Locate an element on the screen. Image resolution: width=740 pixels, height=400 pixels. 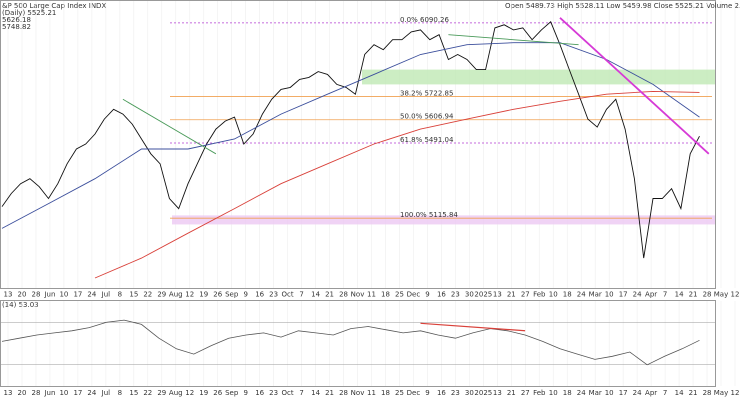
x-tick-label: 27 is located at coordinates (525, 295).